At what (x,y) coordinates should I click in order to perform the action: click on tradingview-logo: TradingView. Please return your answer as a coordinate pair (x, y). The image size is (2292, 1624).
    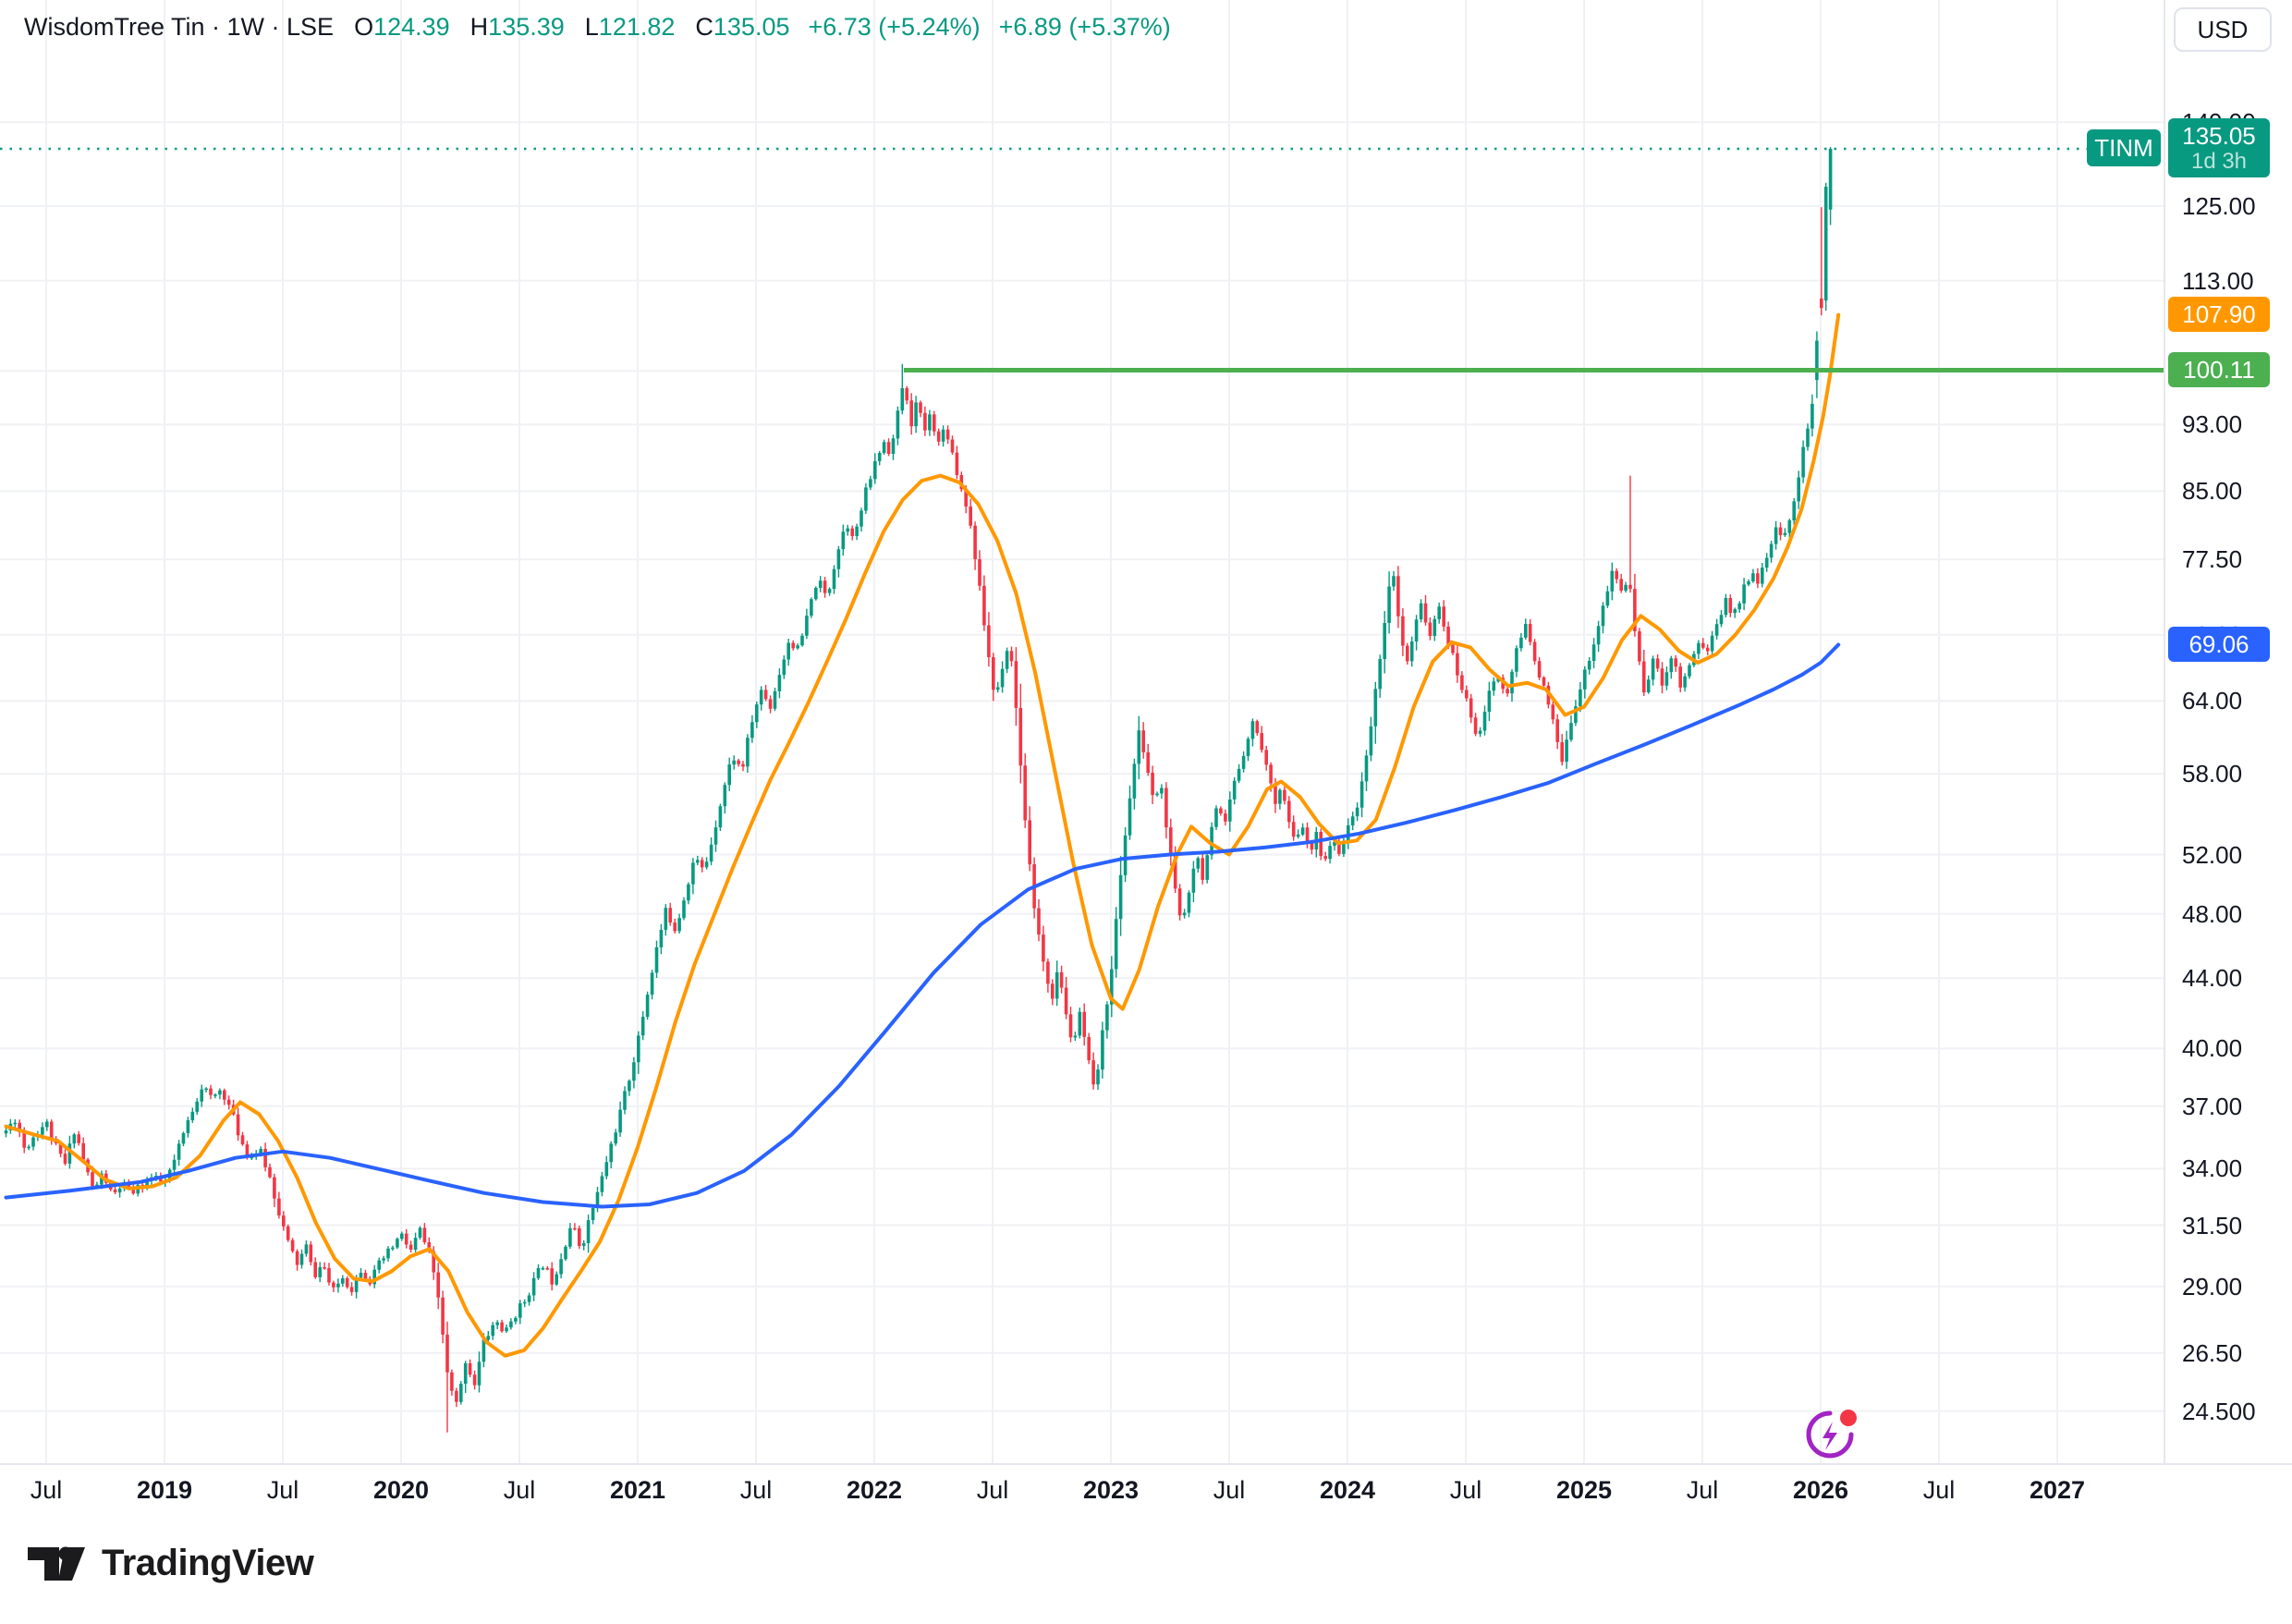
    Looking at the image, I should click on (171, 1563).